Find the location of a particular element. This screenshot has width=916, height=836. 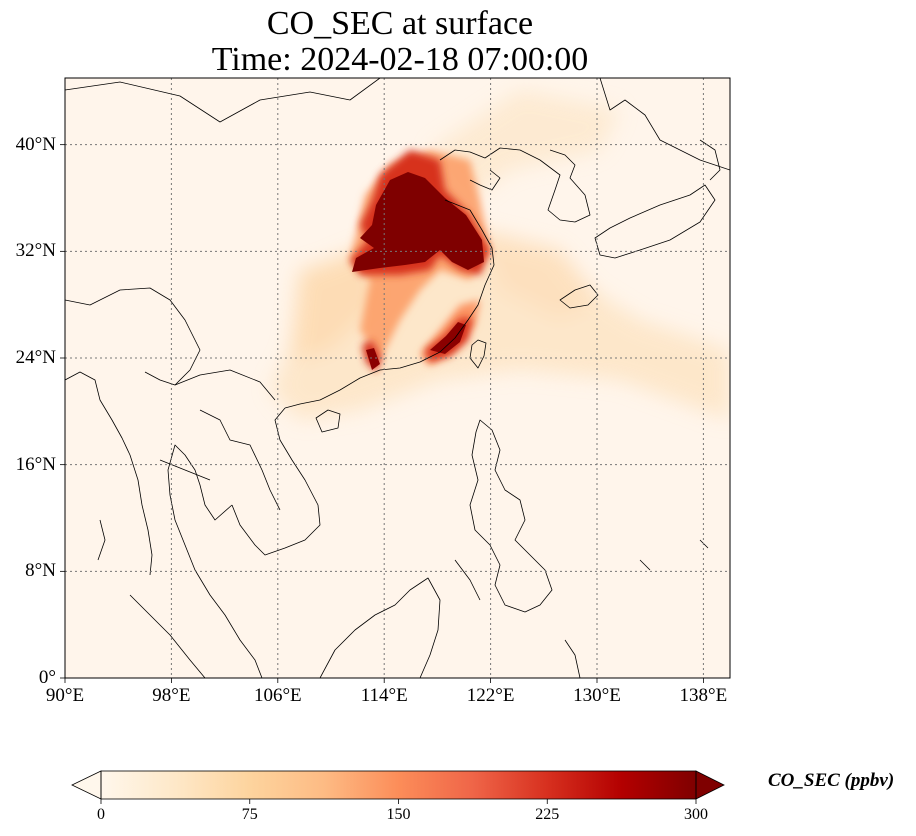

colorbar-tick-label: 75 is located at coordinates (249, 814).